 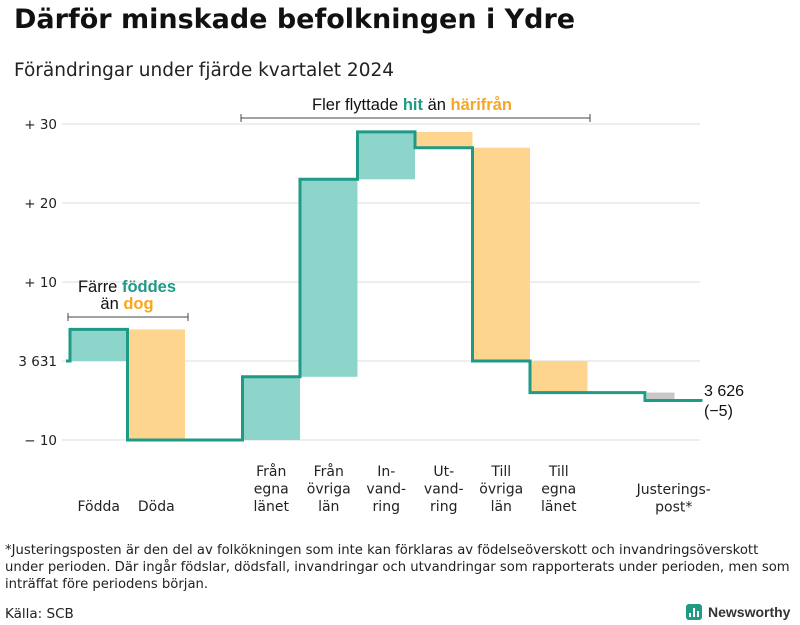 What do you see at coordinates (40, 204) in the screenshot?
I see `y-tick-label: + 20` at bounding box center [40, 204].